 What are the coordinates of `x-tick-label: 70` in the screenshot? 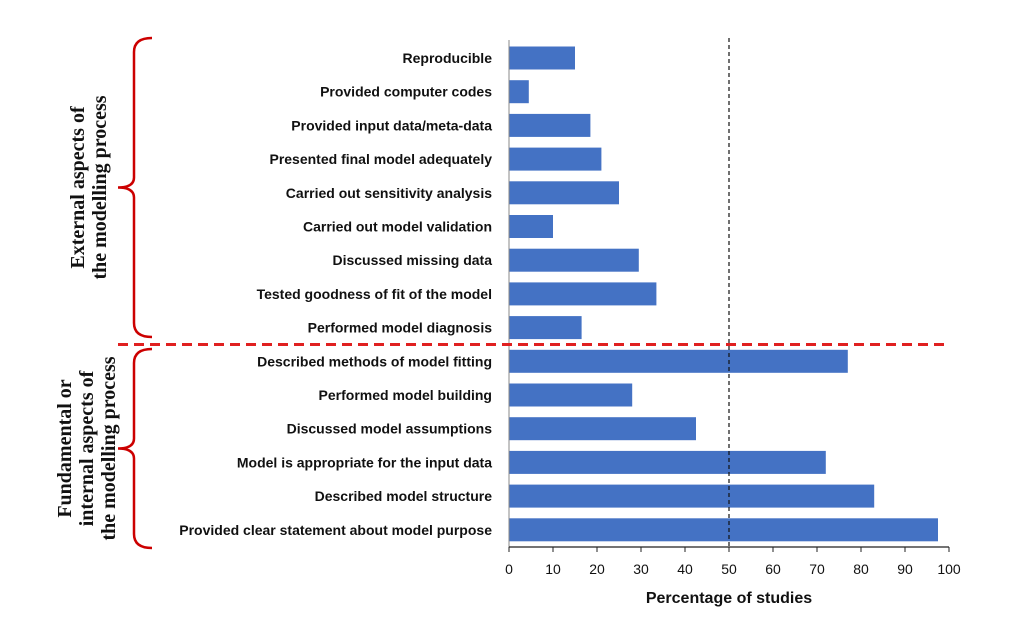 It's located at (817, 569).